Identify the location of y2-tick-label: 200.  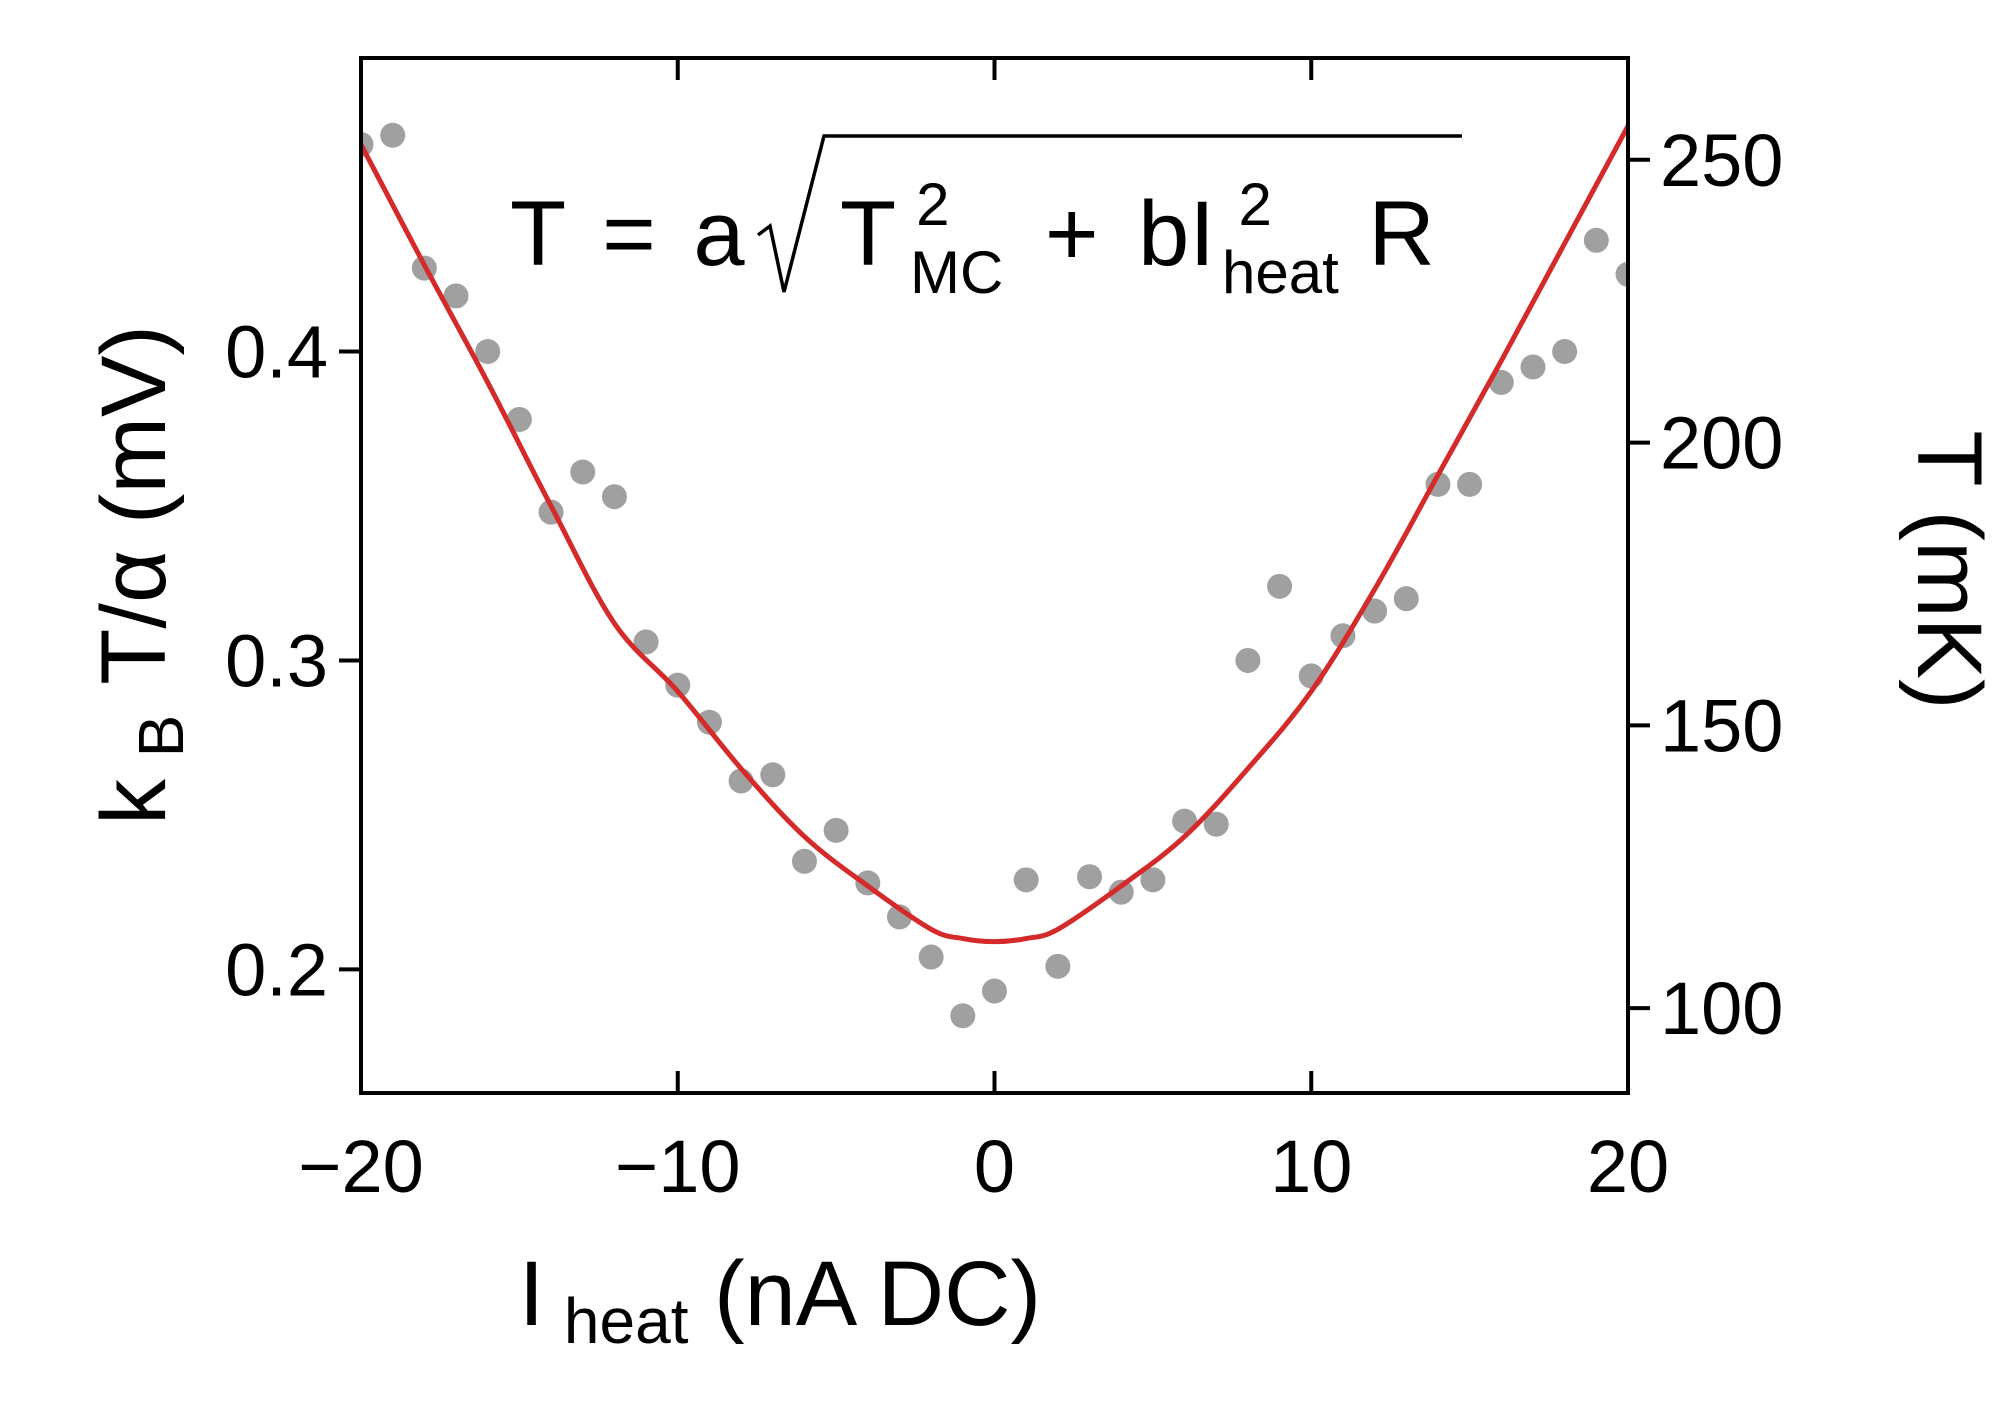
(1721, 443).